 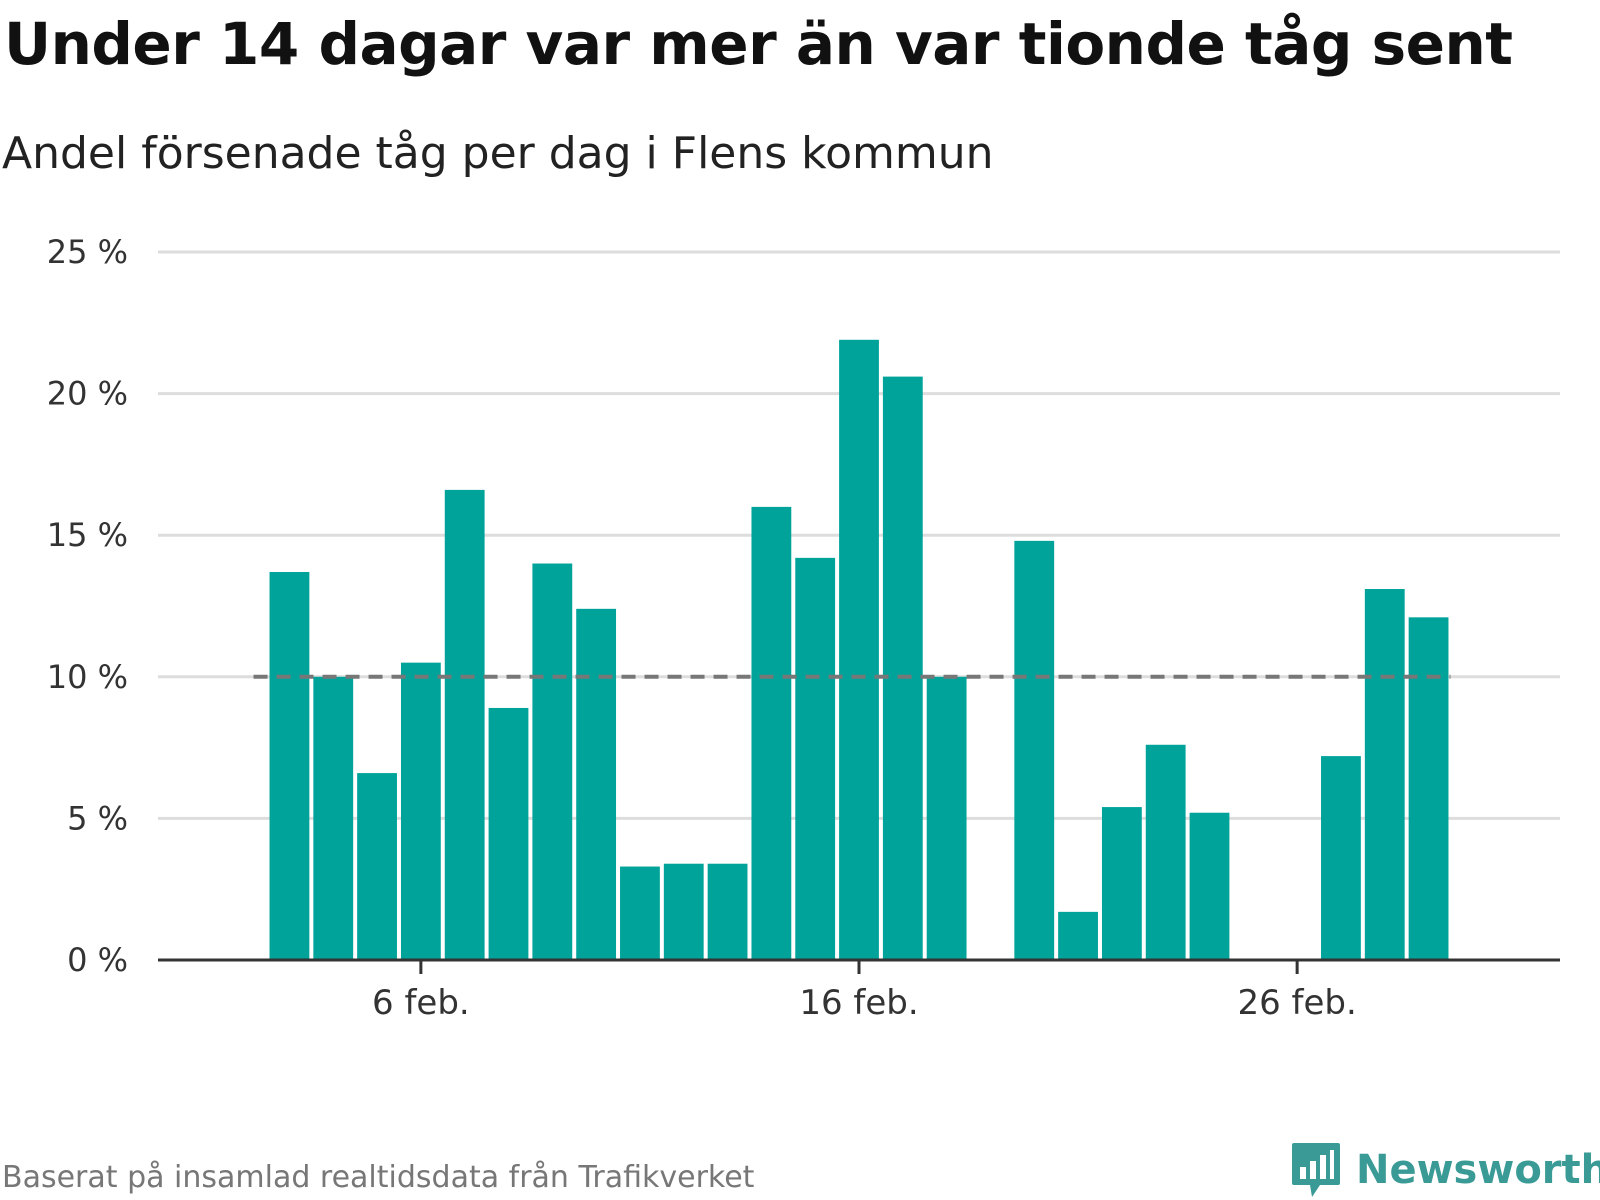 I want to click on x-axis-ticks: 6 feb. 16 feb. 26 feb., so click(x=864, y=991).